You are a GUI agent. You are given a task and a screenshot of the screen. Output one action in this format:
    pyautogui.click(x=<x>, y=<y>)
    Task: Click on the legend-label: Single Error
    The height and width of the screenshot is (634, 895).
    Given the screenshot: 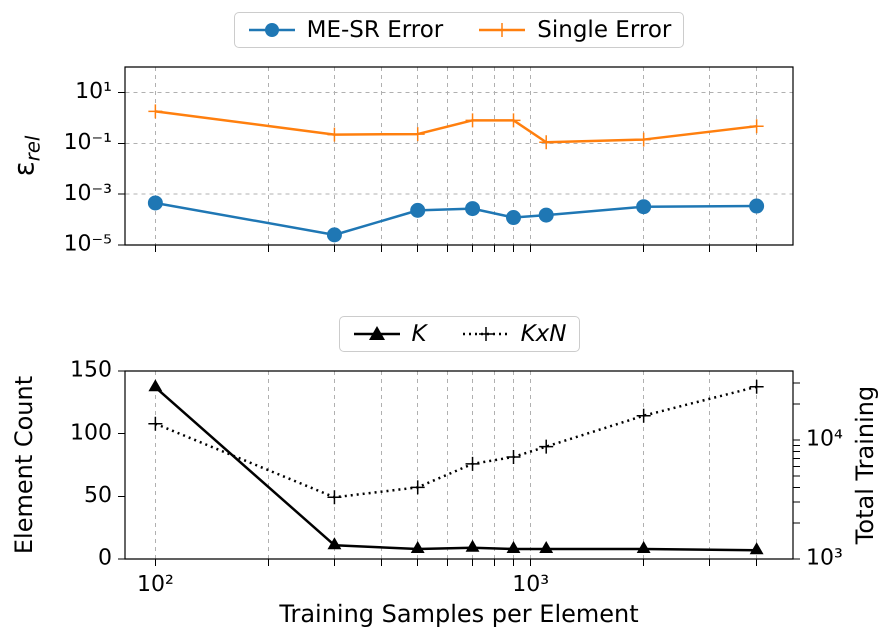 What is the action you would take?
    pyautogui.click(x=604, y=30)
    